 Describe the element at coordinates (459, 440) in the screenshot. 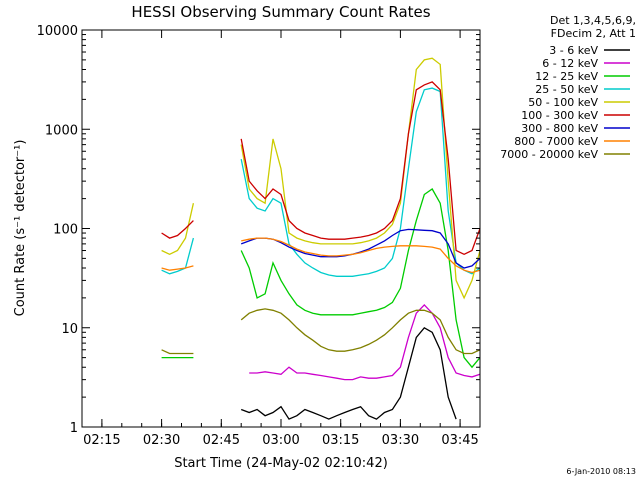

I see `x-tick-label: 03:45` at that location.